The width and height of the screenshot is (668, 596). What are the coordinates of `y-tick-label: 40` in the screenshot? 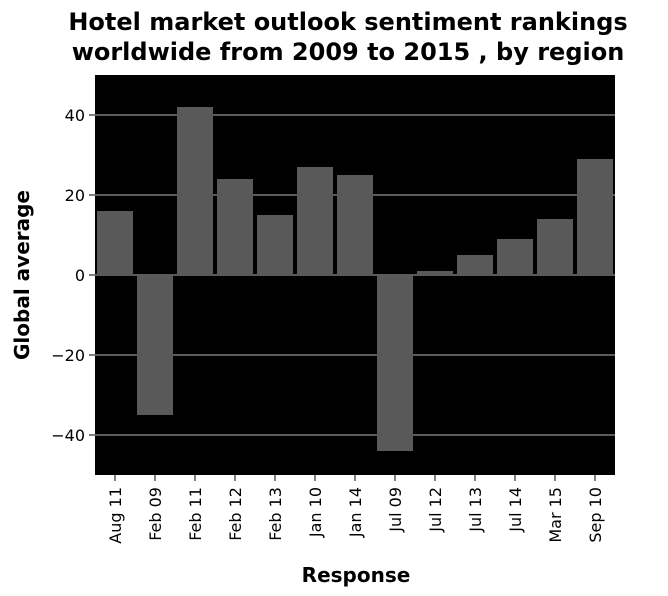 It's located at (75, 115).